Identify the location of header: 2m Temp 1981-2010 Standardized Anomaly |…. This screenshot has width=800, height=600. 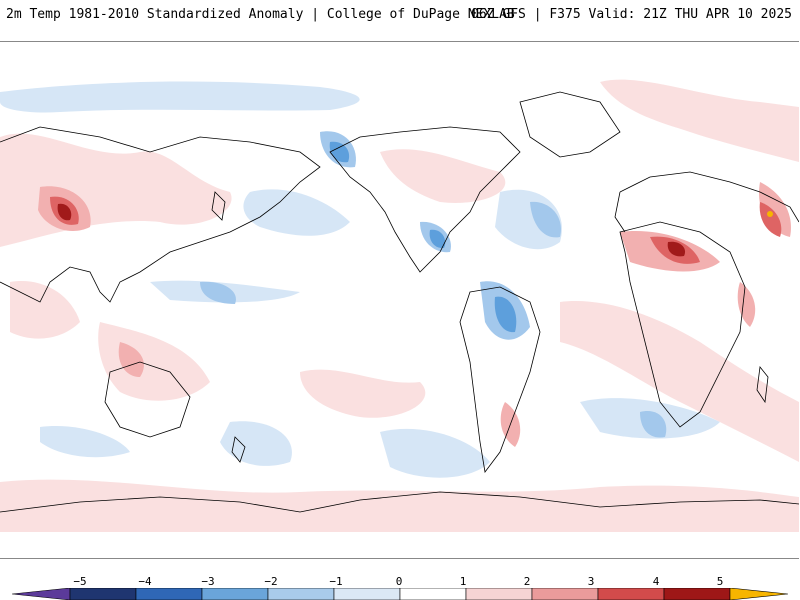
(400, 14).